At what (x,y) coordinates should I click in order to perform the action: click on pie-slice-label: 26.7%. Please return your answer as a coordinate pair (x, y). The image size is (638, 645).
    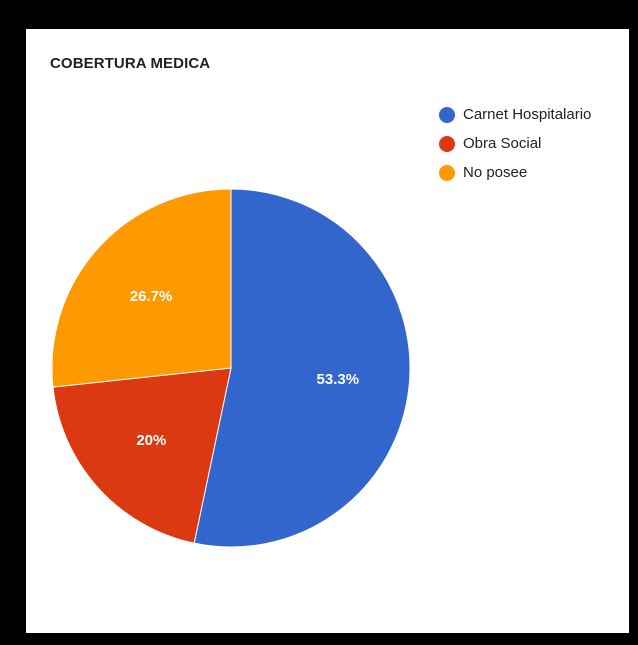
    Looking at the image, I should click on (151, 296).